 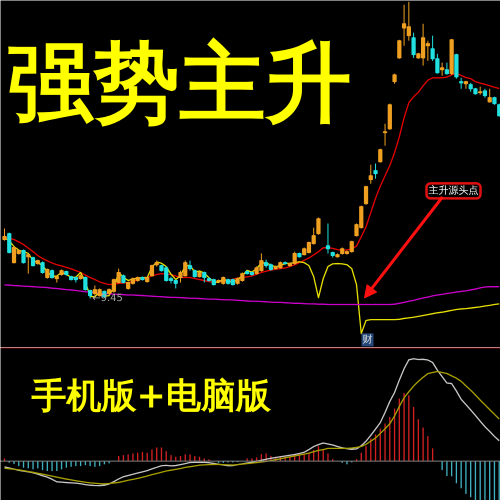 I want to click on annotation: ←9.45, so click(x=107, y=298).